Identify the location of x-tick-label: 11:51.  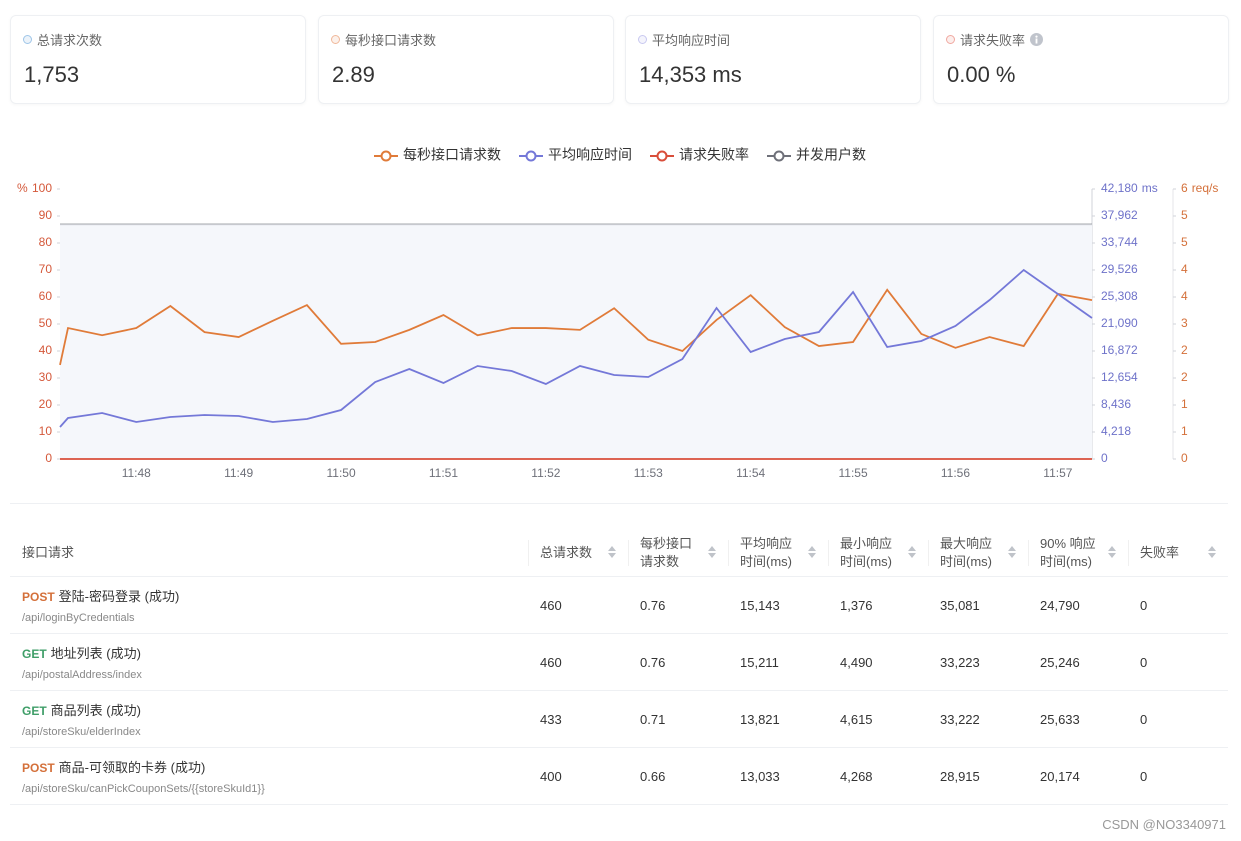
(443, 473).